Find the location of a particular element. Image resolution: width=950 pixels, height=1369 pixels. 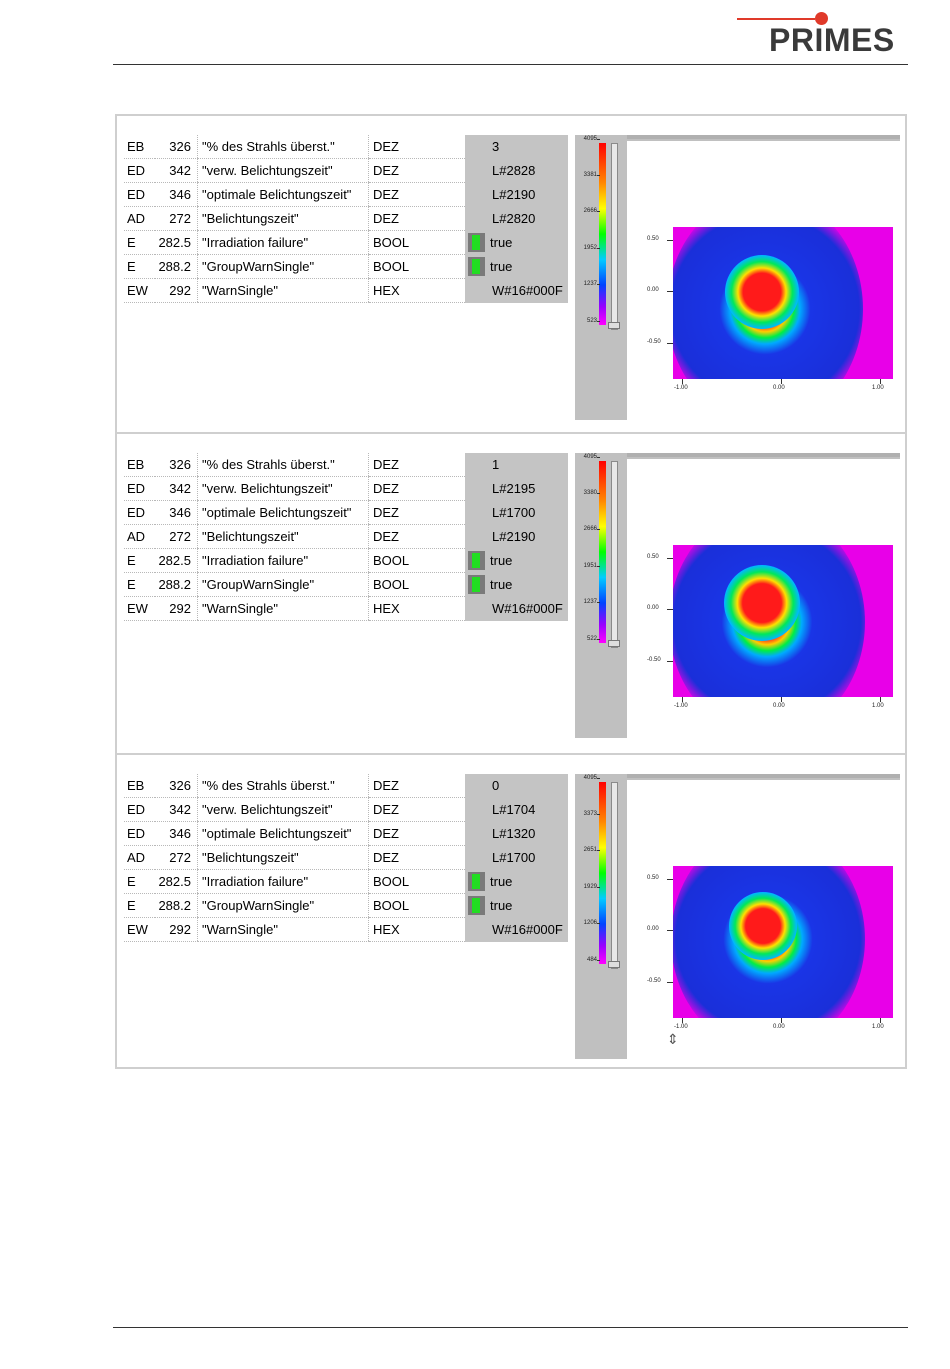

symbol-name: "GroupWarnSingle" is located at coordinates (283, 584).